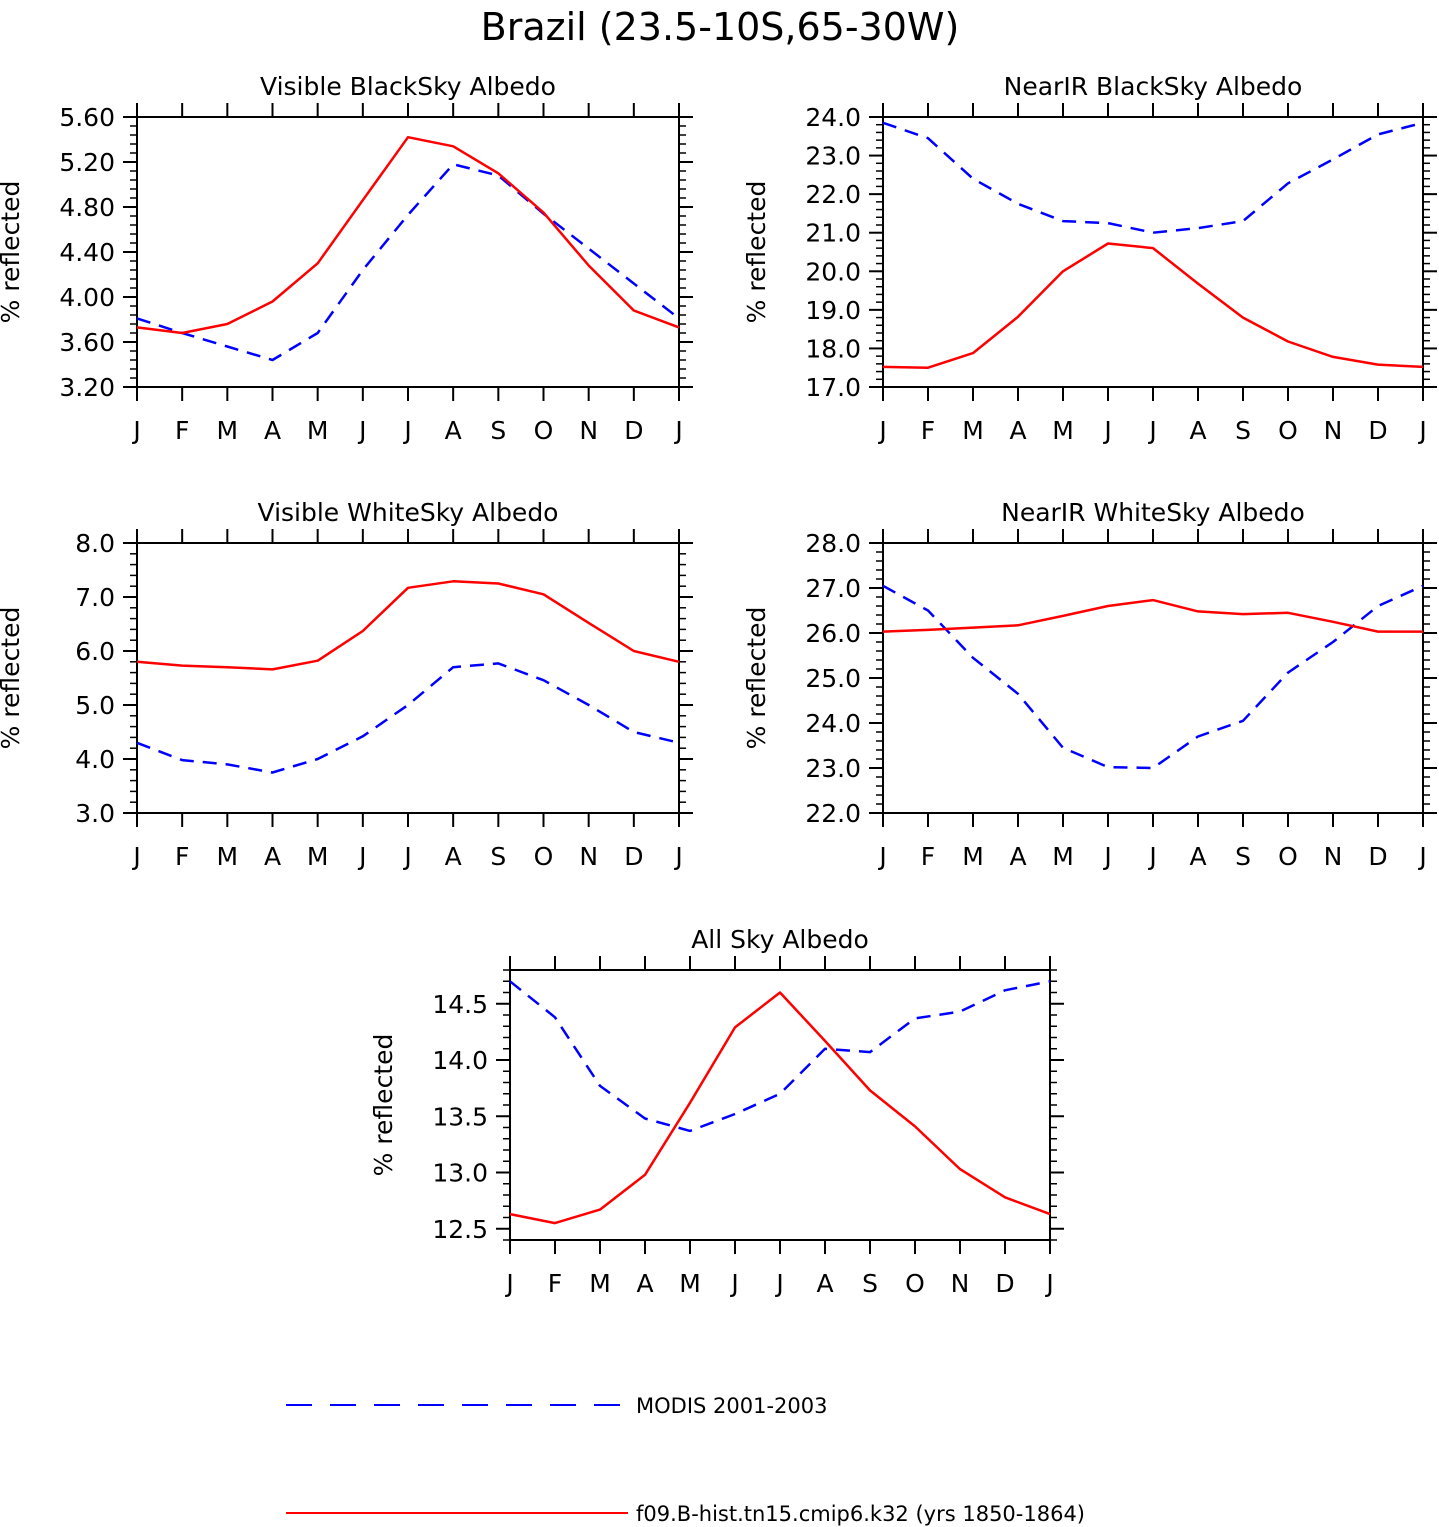 This screenshot has height=1527, width=1439. Describe the element at coordinates (87, 207) in the screenshot. I see `y-tick-label: 4.80` at that location.